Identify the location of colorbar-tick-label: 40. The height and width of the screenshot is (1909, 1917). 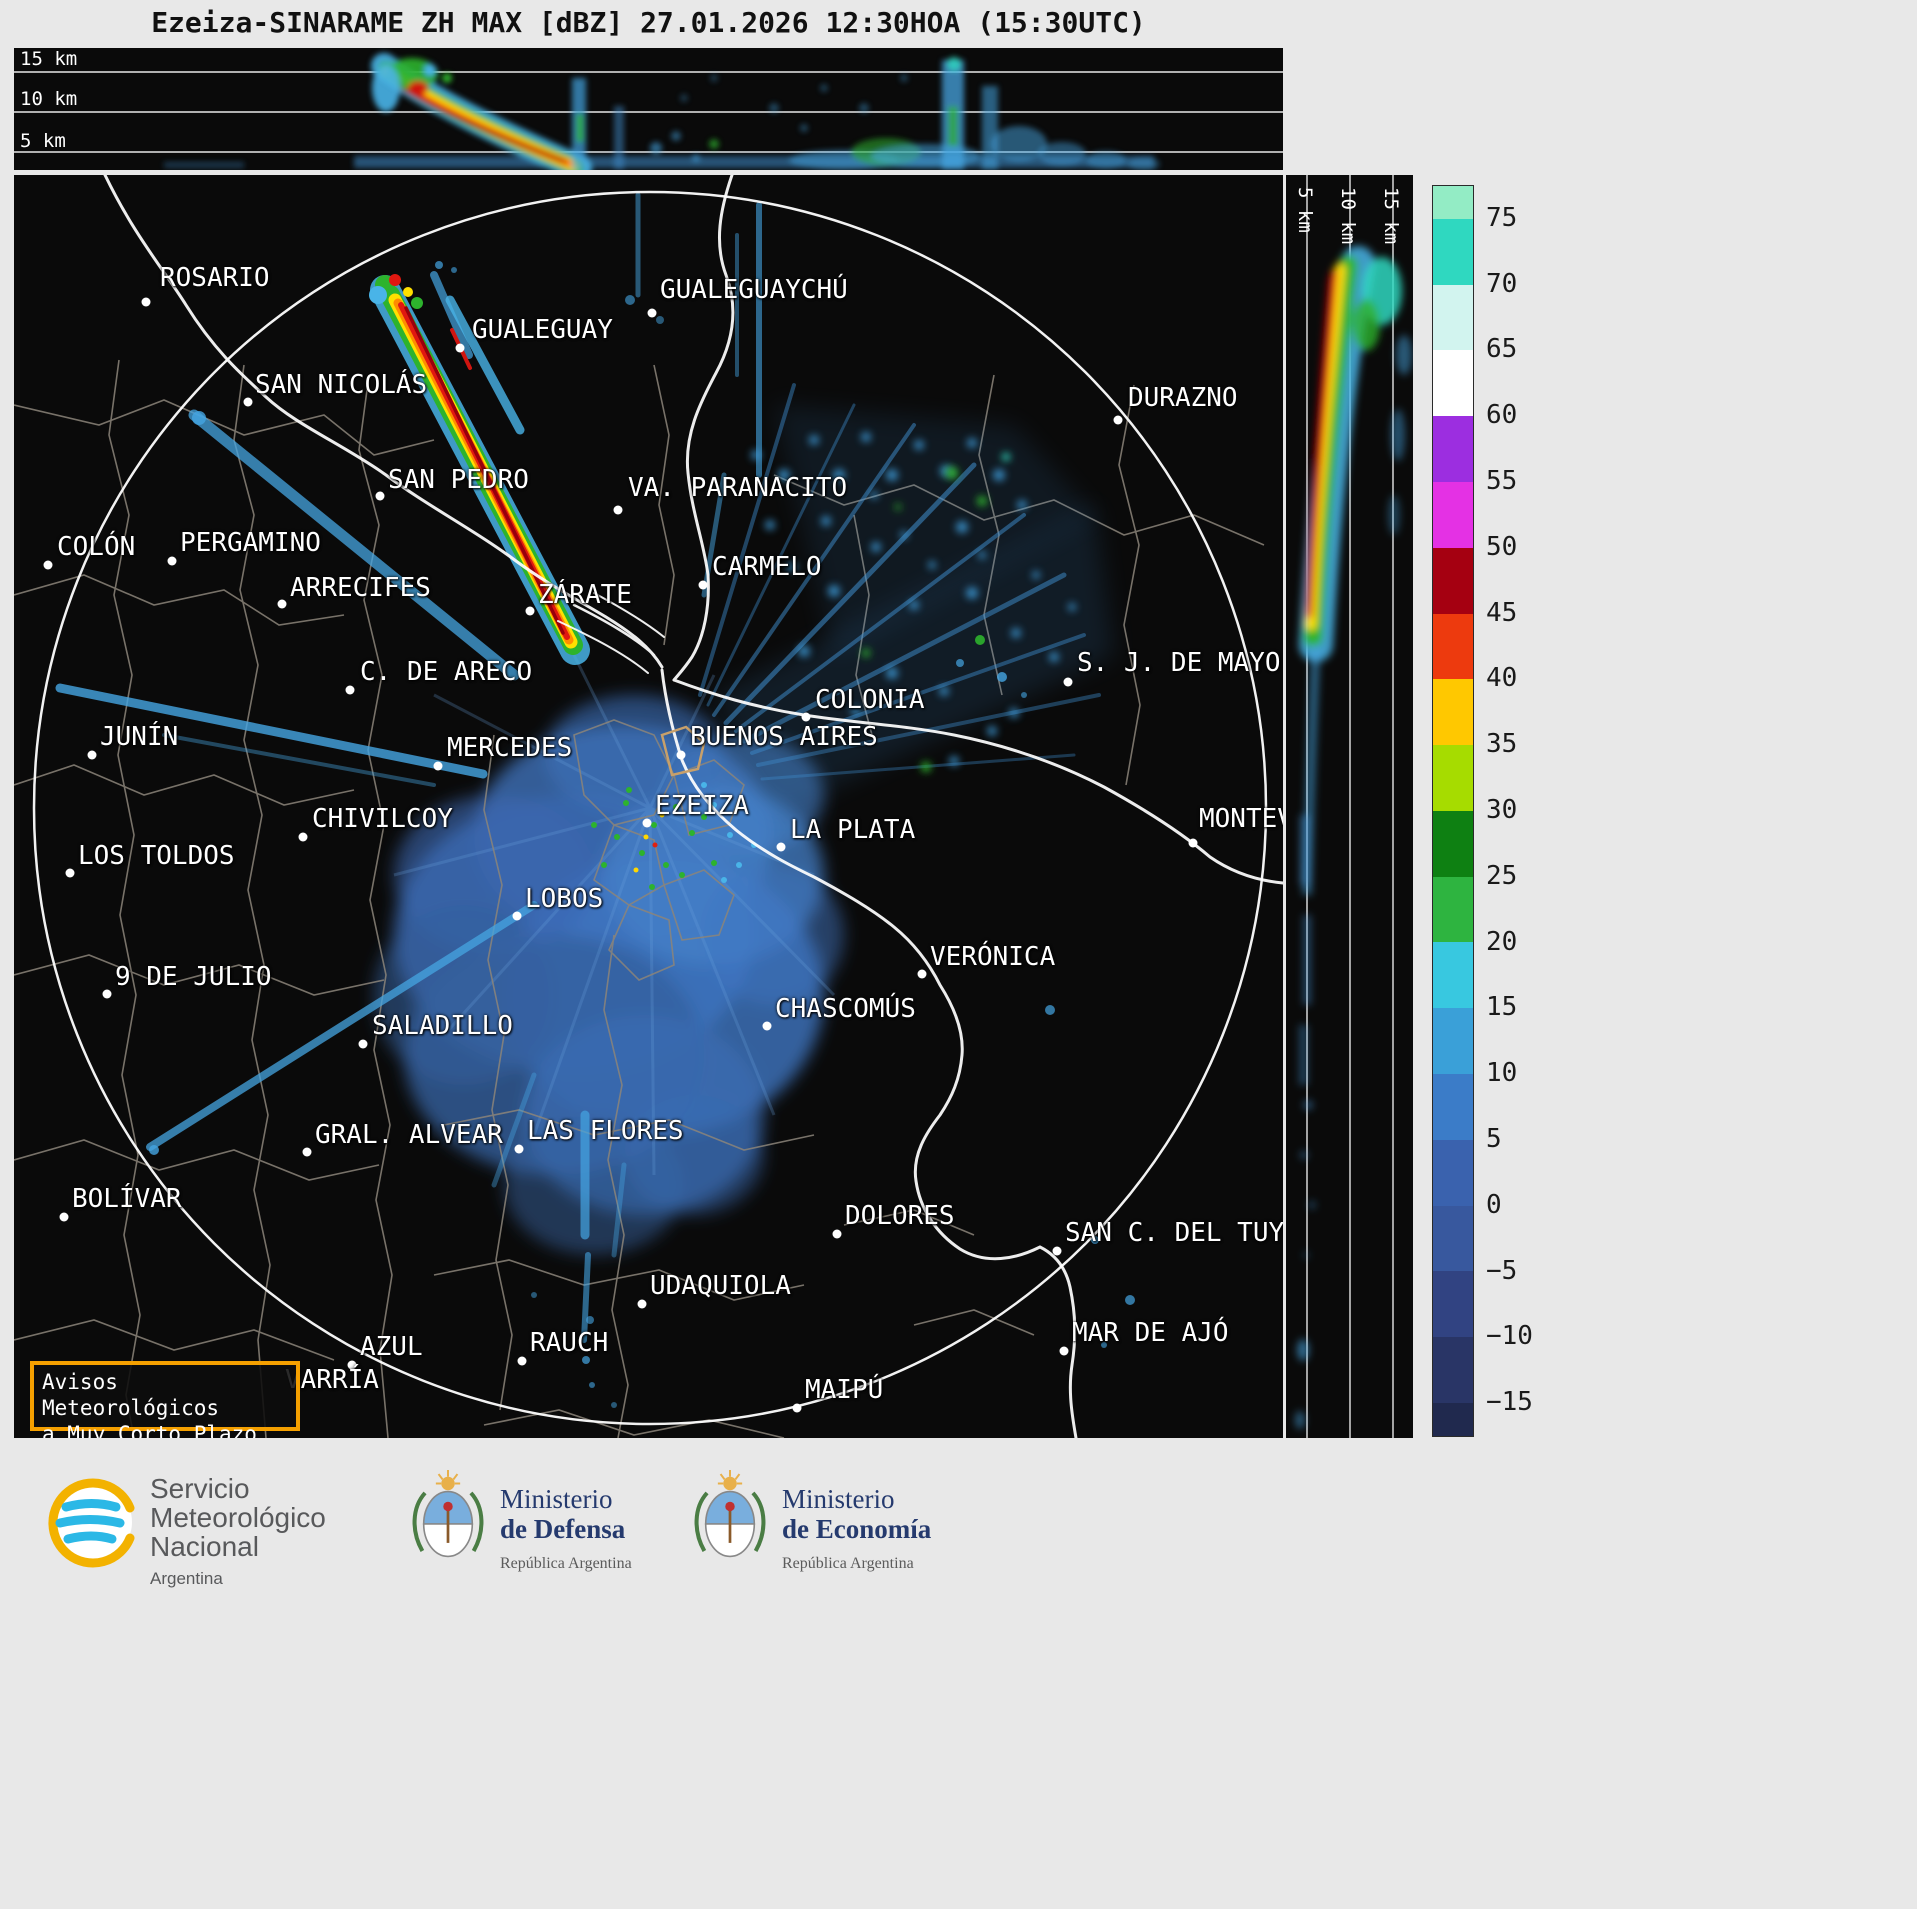
(1502, 678).